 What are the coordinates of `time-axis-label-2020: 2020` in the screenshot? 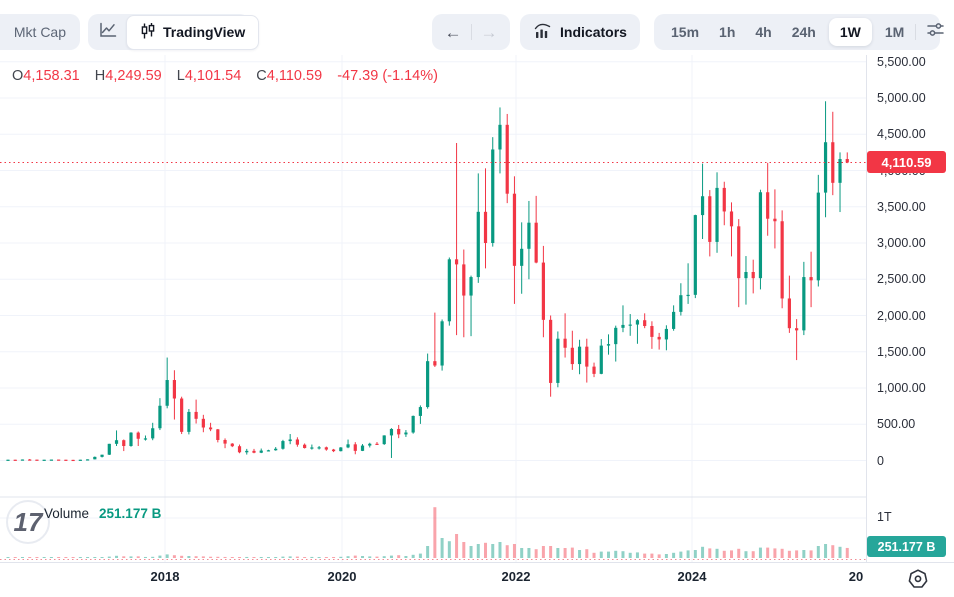 It's located at (342, 576).